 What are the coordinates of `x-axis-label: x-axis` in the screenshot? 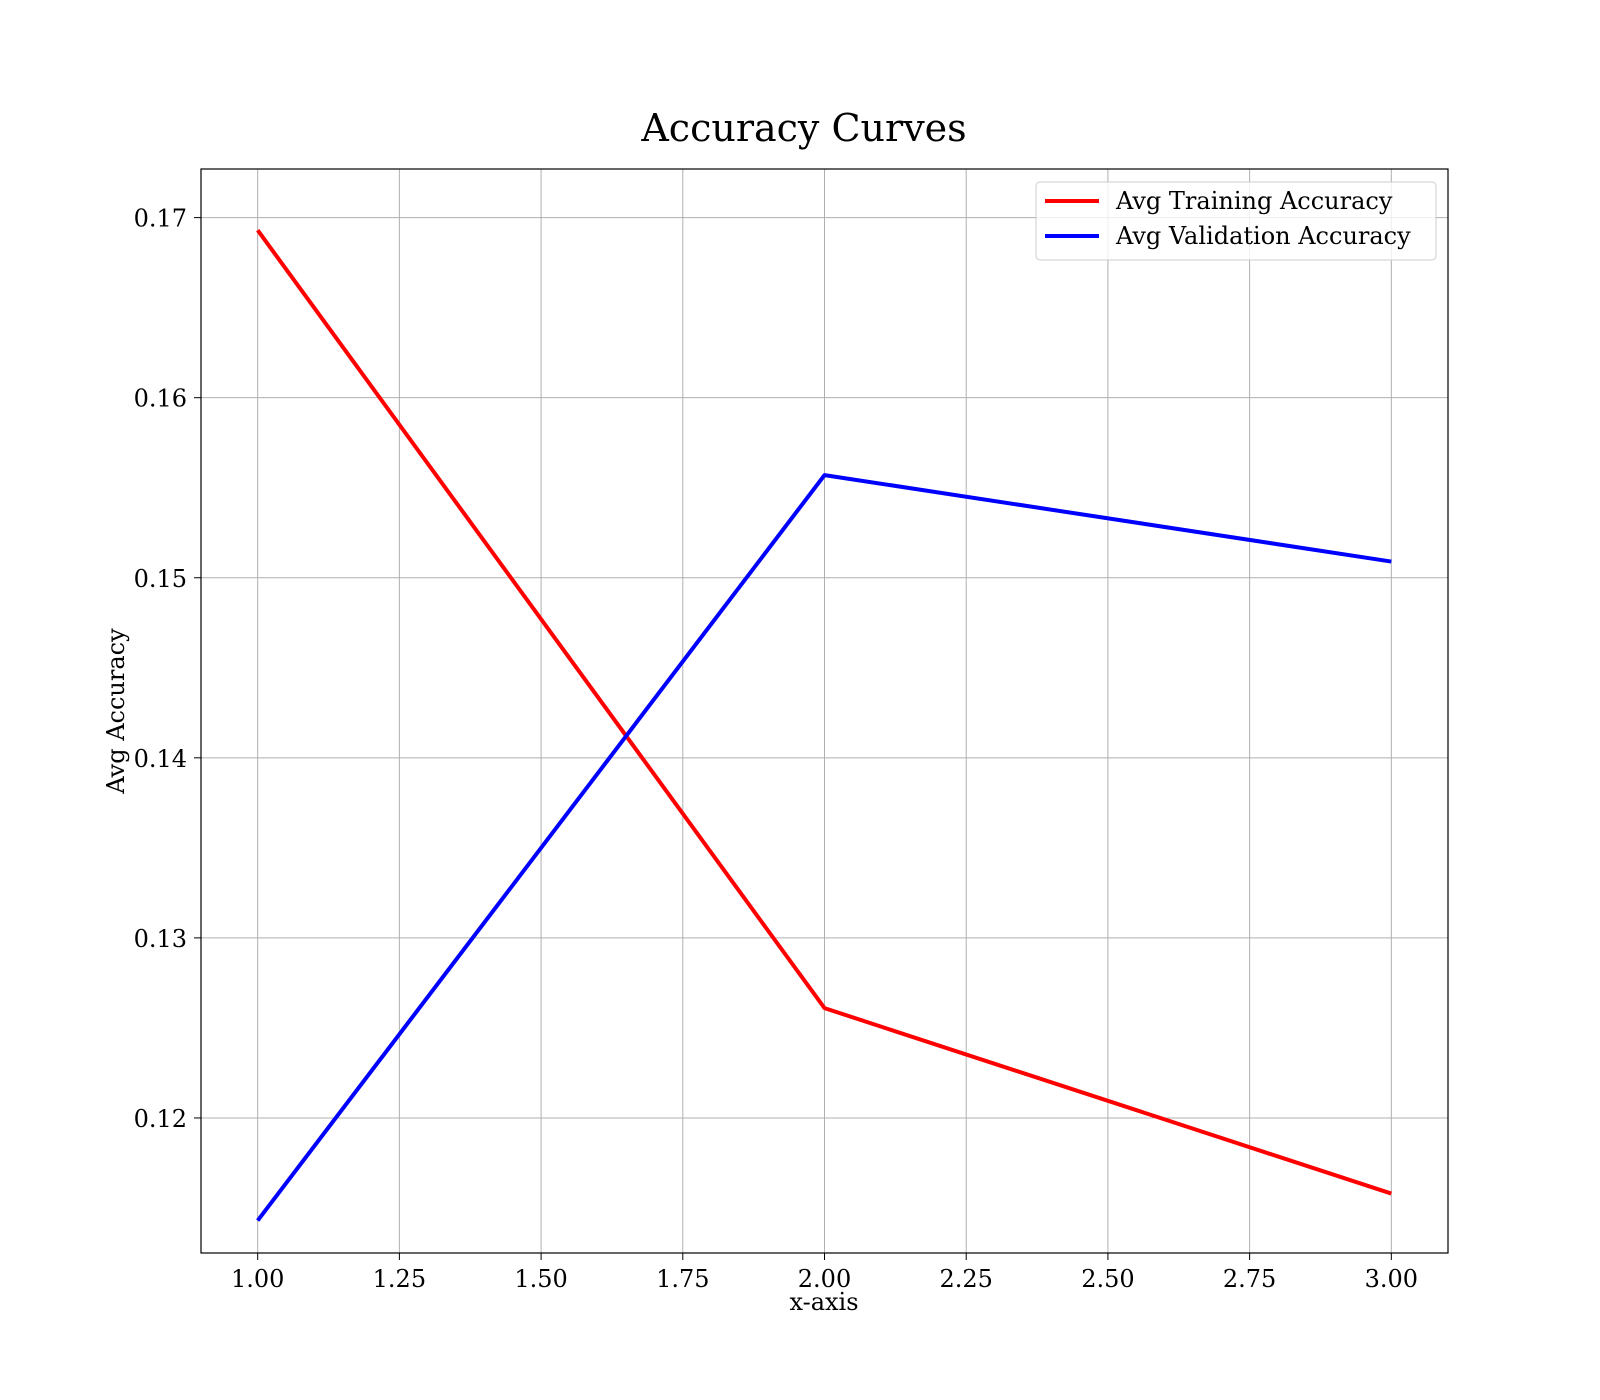 It's located at (823, 1302).